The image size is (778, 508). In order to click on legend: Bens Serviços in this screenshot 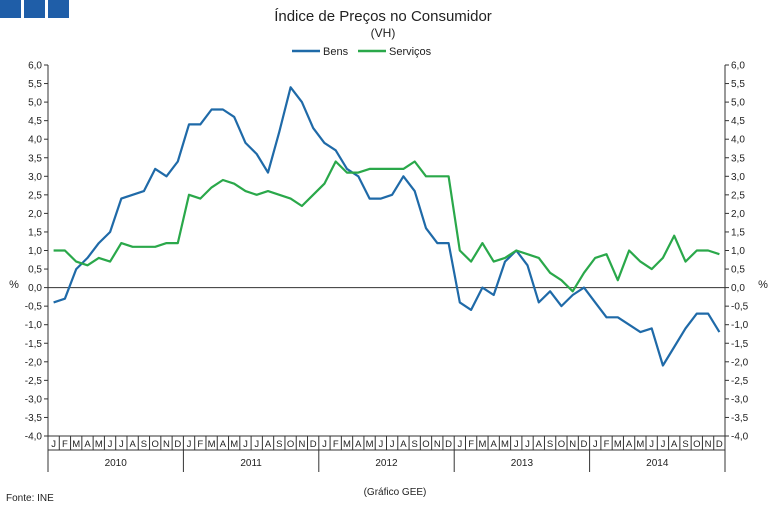, I will do `click(362, 52)`.